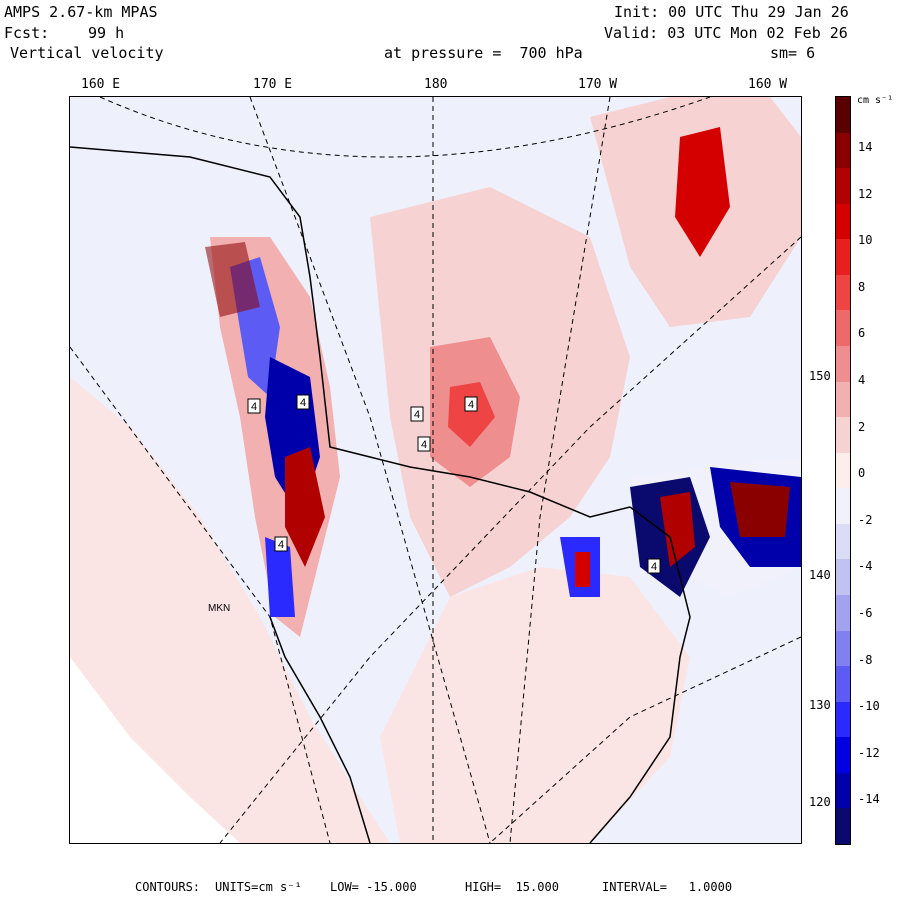 This screenshot has width=900, height=900. What do you see at coordinates (768, 84) in the screenshot?
I see `lon-label-160w: 160 W` at bounding box center [768, 84].